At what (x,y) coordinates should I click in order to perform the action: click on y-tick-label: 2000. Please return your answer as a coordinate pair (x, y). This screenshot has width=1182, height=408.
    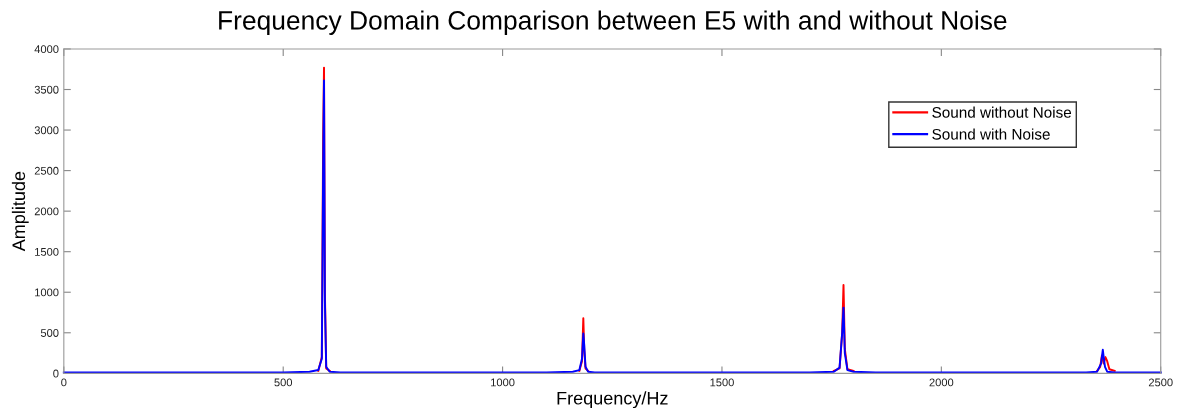
    Looking at the image, I should click on (46, 211).